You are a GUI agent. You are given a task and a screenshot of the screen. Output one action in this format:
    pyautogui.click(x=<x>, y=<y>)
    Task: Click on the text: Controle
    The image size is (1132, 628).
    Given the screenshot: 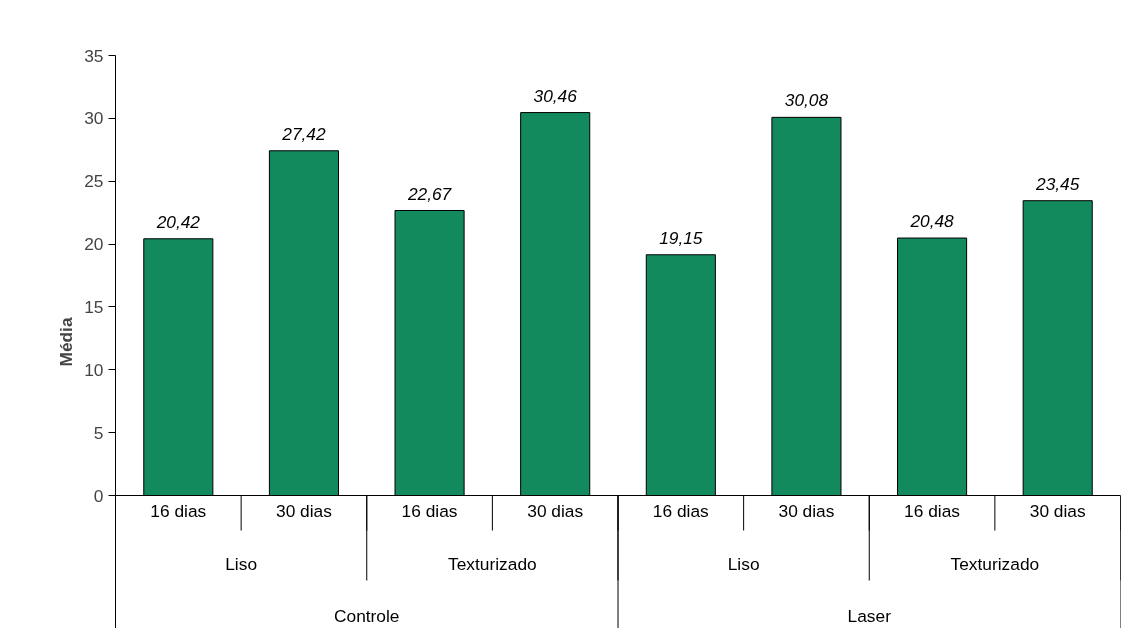 What is the action you would take?
    pyautogui.click(x=367, y=615)
    